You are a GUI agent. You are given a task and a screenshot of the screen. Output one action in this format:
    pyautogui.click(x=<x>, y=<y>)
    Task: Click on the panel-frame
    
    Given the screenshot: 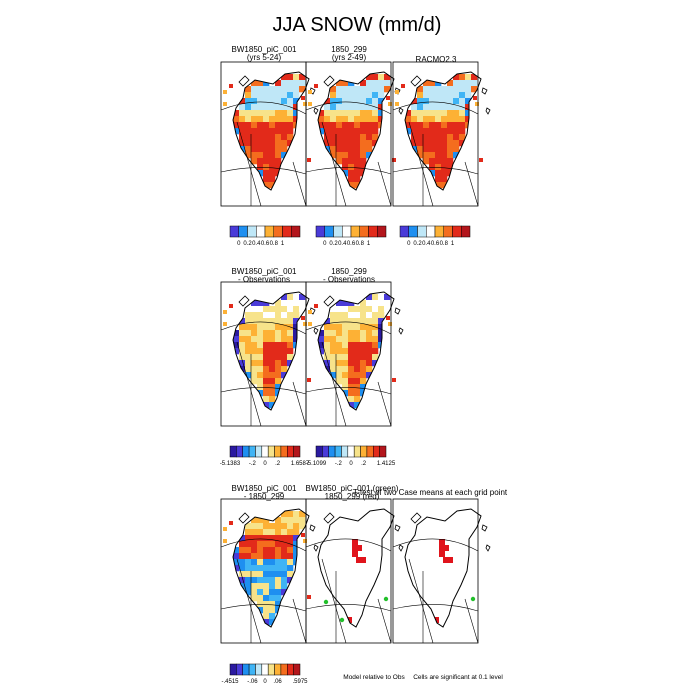 What is the action you would take?
    pyautogui.click(x=348, y=134)
    